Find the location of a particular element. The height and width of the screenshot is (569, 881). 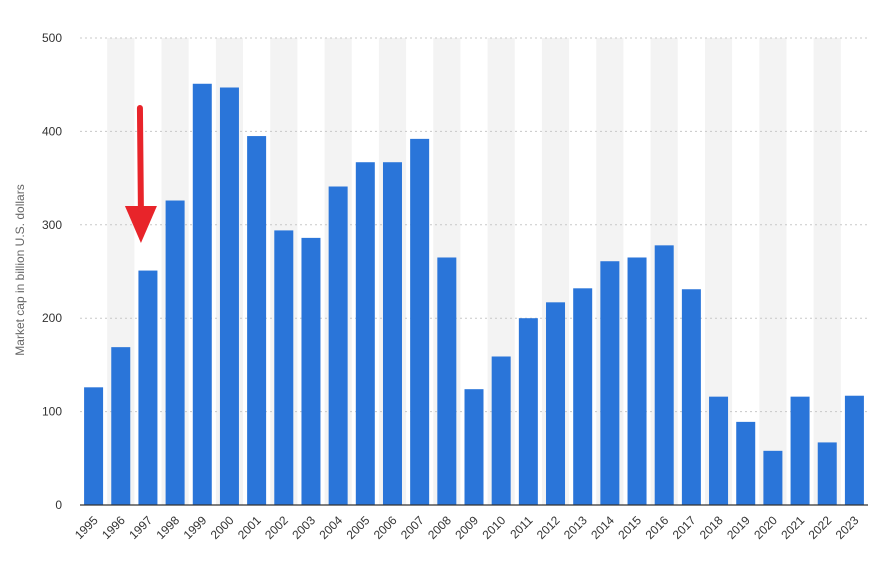

x-tick-label: 2015 is located at coordinates (629, 527).